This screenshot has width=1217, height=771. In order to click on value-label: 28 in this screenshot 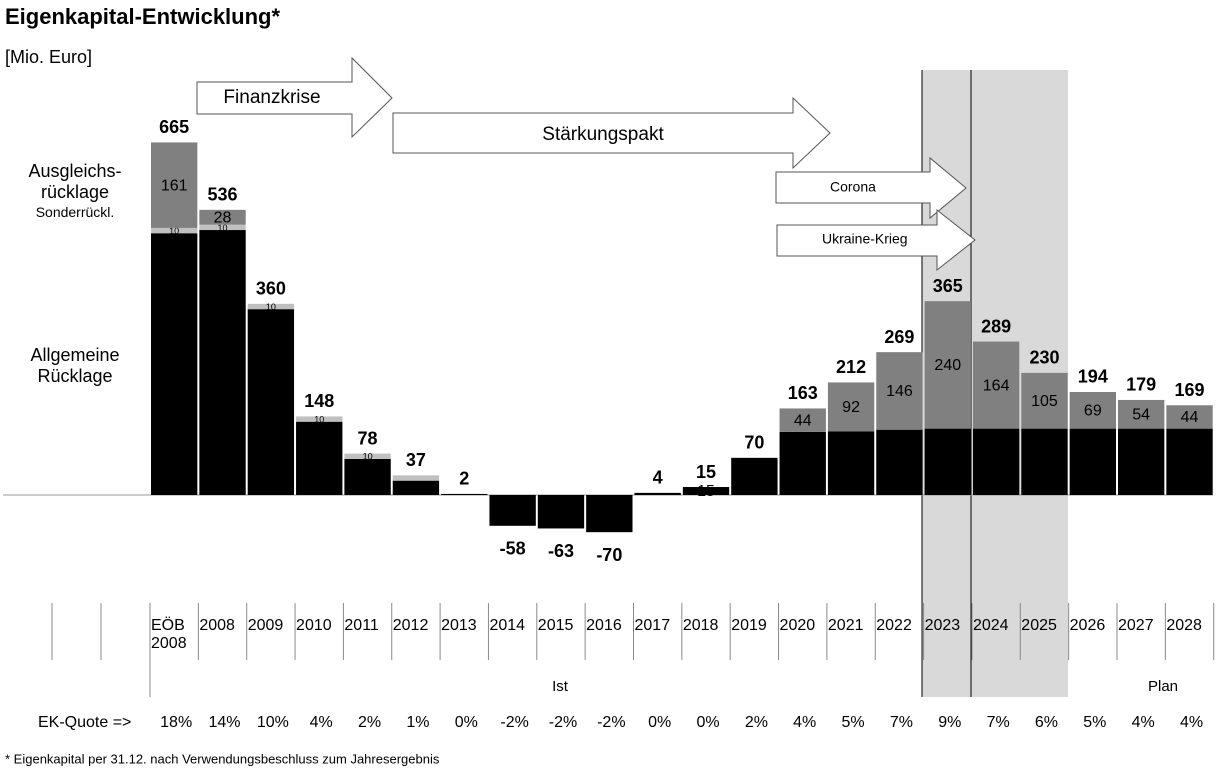, I will do `click(223, 218)`.